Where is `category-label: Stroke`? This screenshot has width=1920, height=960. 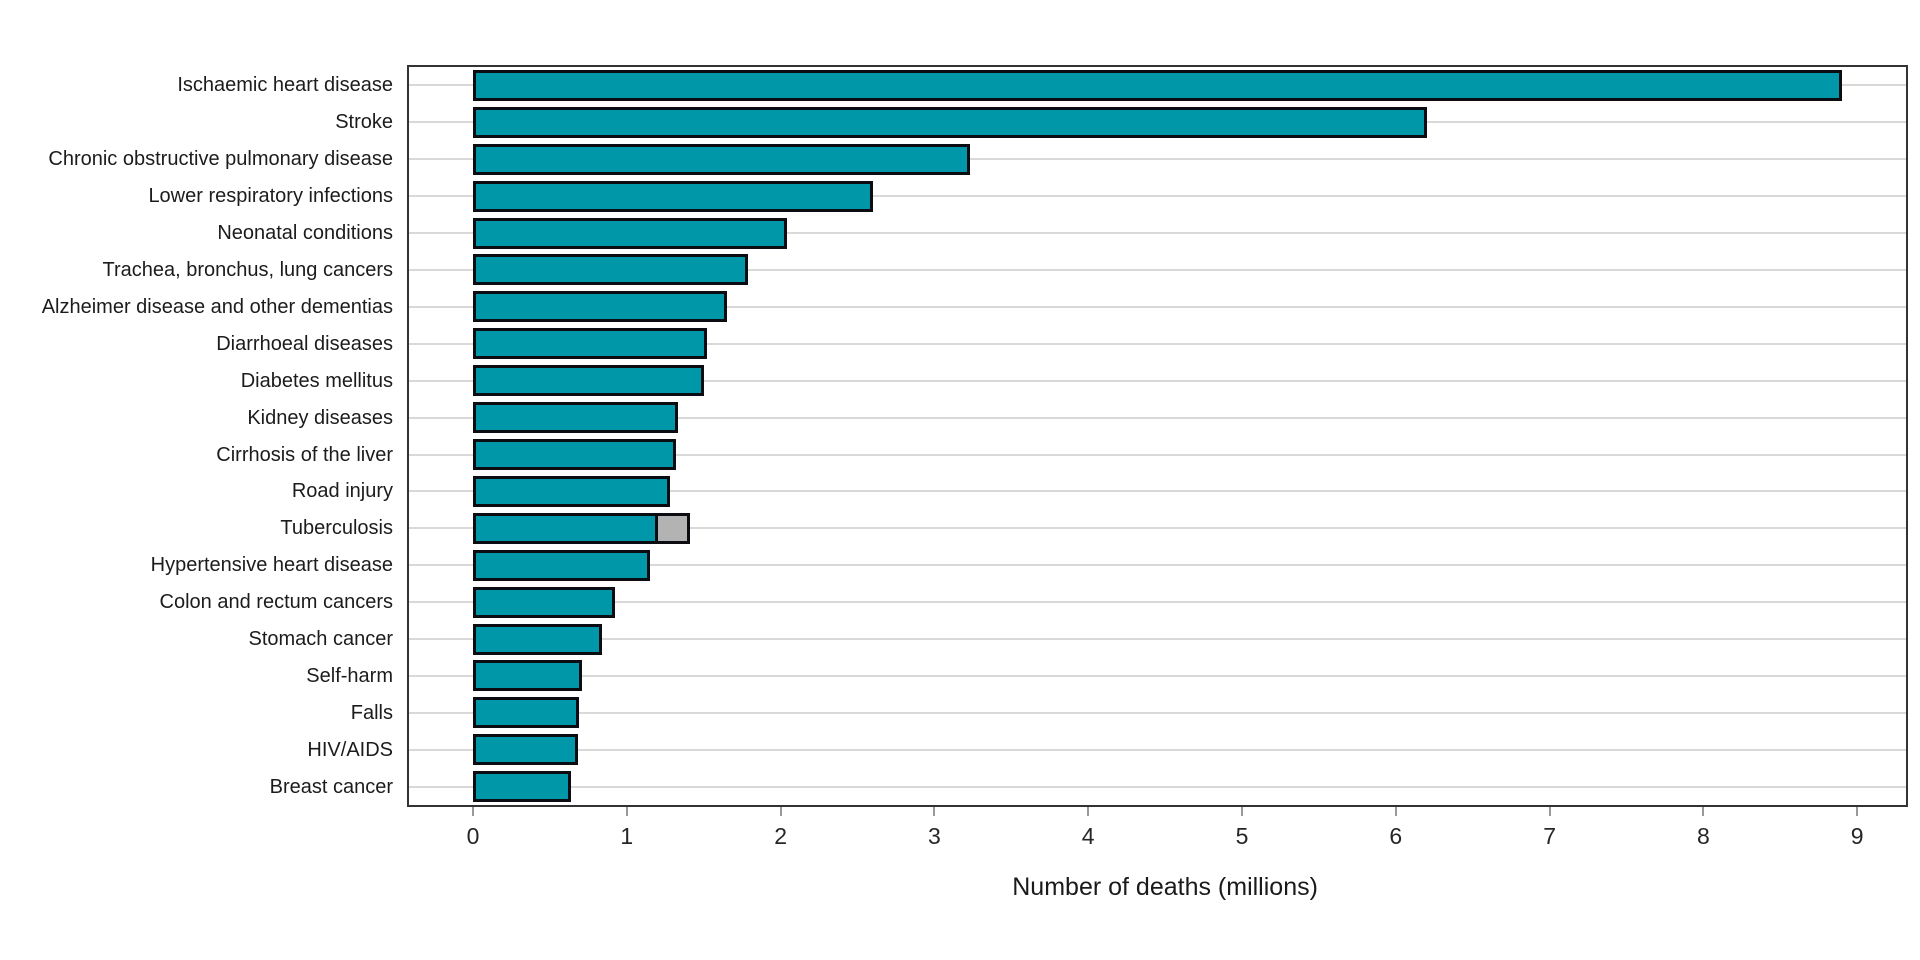 category-label: Stroke is located at coordinates (196, 122).